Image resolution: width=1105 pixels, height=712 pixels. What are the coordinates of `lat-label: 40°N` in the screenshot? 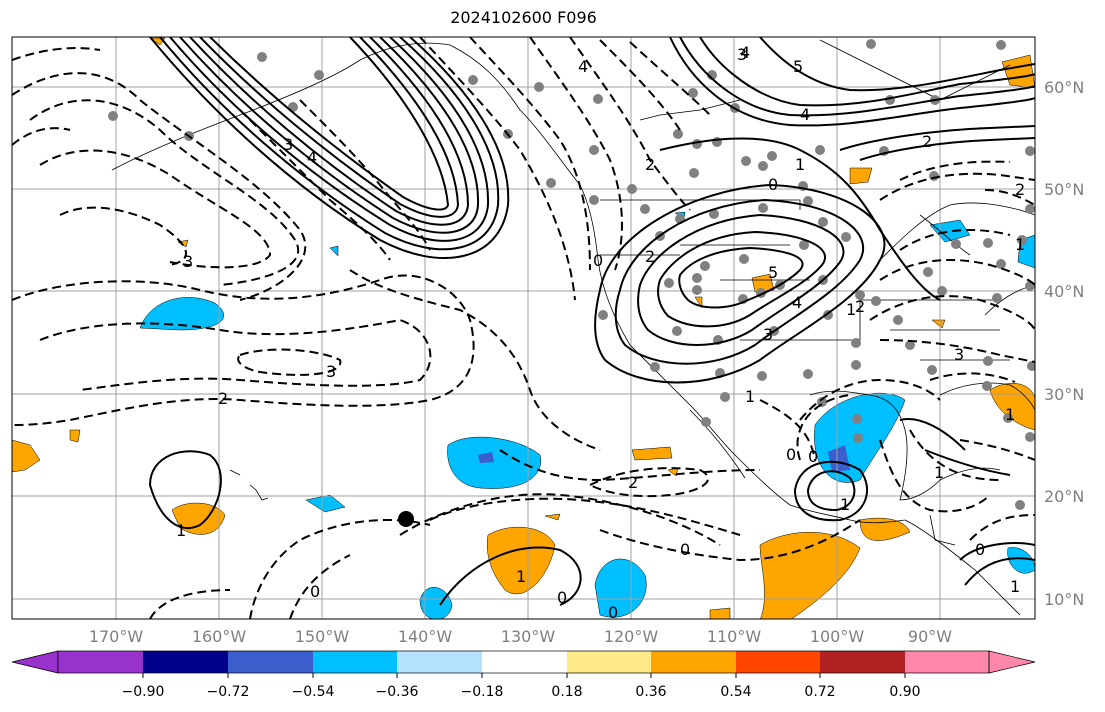 It's located at (1064, 291).